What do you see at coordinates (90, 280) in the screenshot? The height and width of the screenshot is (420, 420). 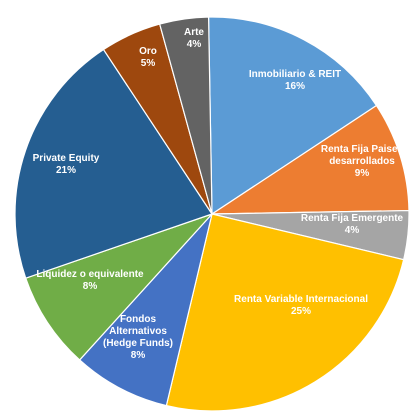 I see `slice-label-5: Liquidez o equivalente 8%` at bounding box center [90, 280].